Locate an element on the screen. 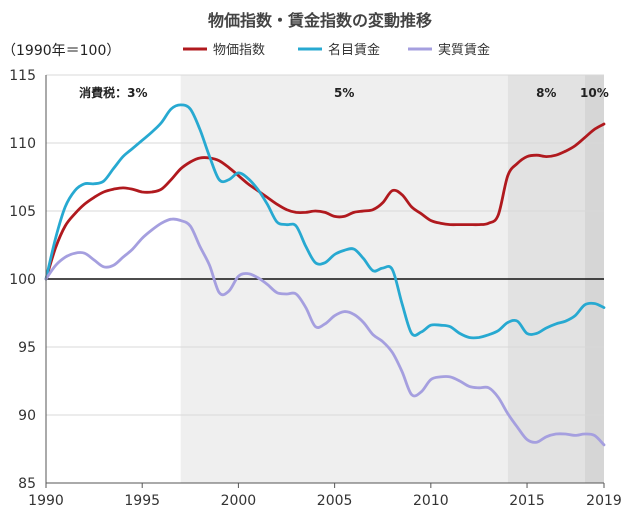 This screenshot has width=640, height=515. tax-label-3: 10% is located at coordinates (594, 93).